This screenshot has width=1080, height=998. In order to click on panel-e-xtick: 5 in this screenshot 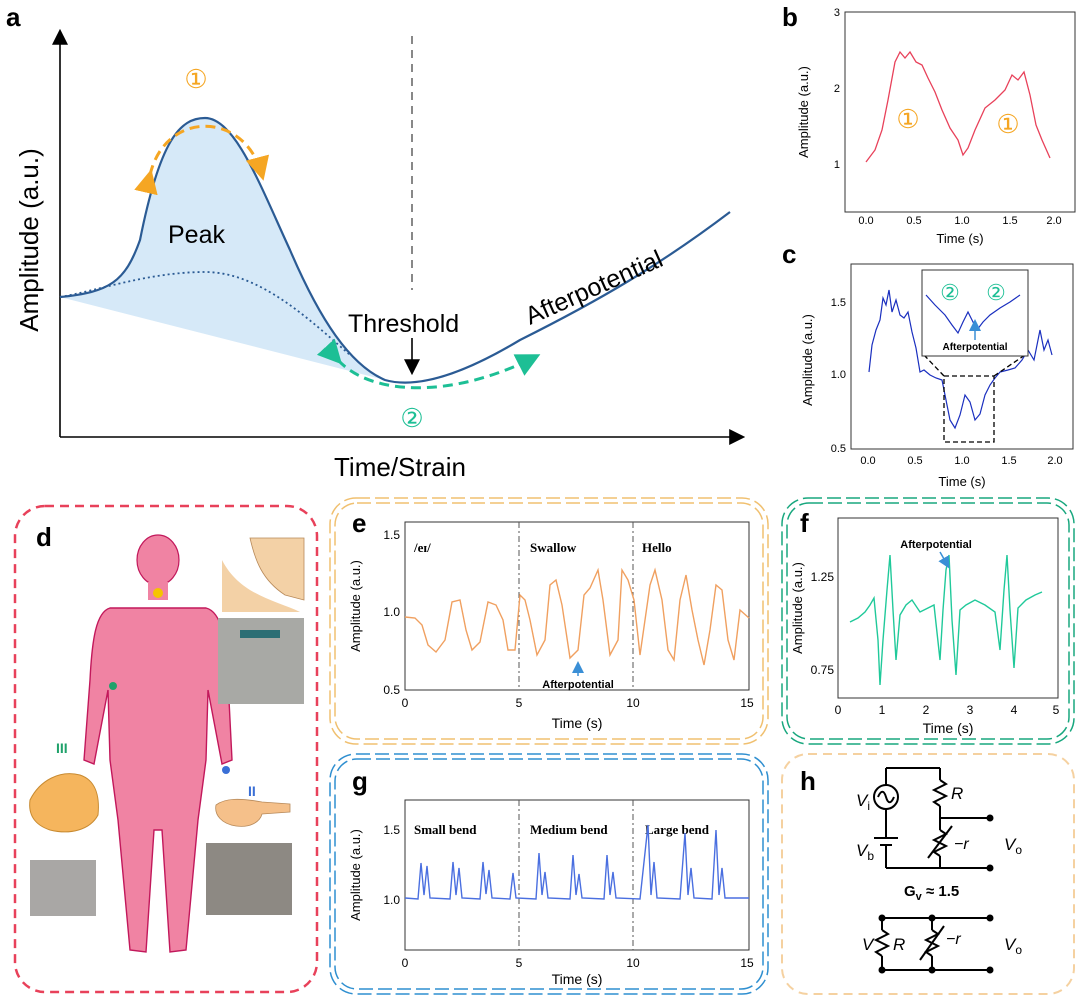, I will do `click(519, 703)`.